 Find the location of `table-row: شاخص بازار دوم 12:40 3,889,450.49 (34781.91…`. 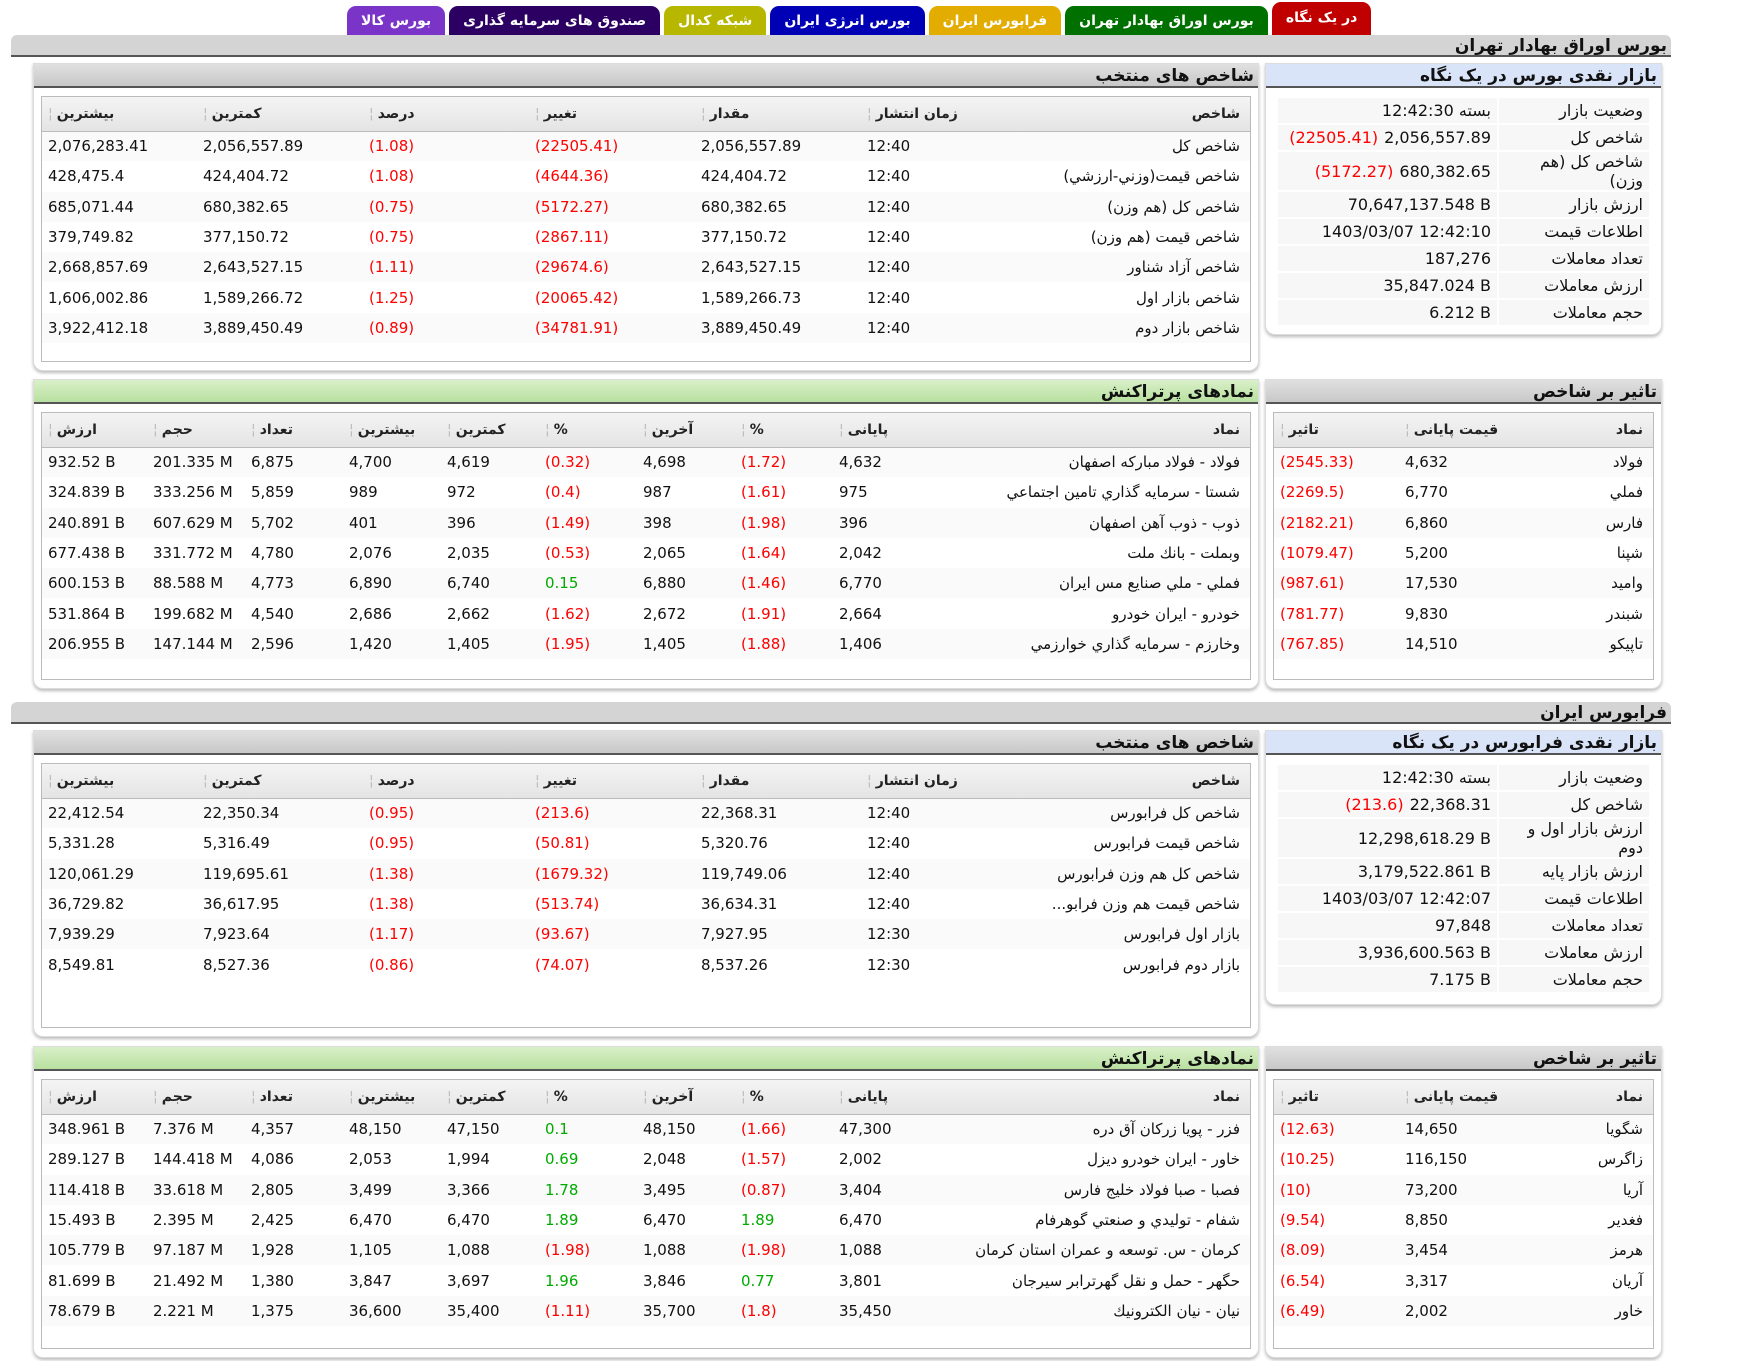

table-row: شاخص بازار دوم 12:40 3,889,450.49 (34781.91… is located at coordinates (646, 328).